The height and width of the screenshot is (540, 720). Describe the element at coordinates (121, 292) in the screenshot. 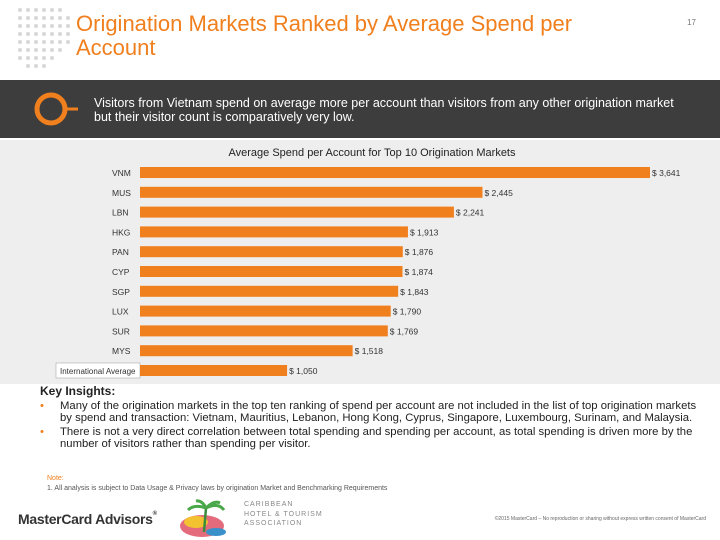

I see `category-label: SGP` at that location.